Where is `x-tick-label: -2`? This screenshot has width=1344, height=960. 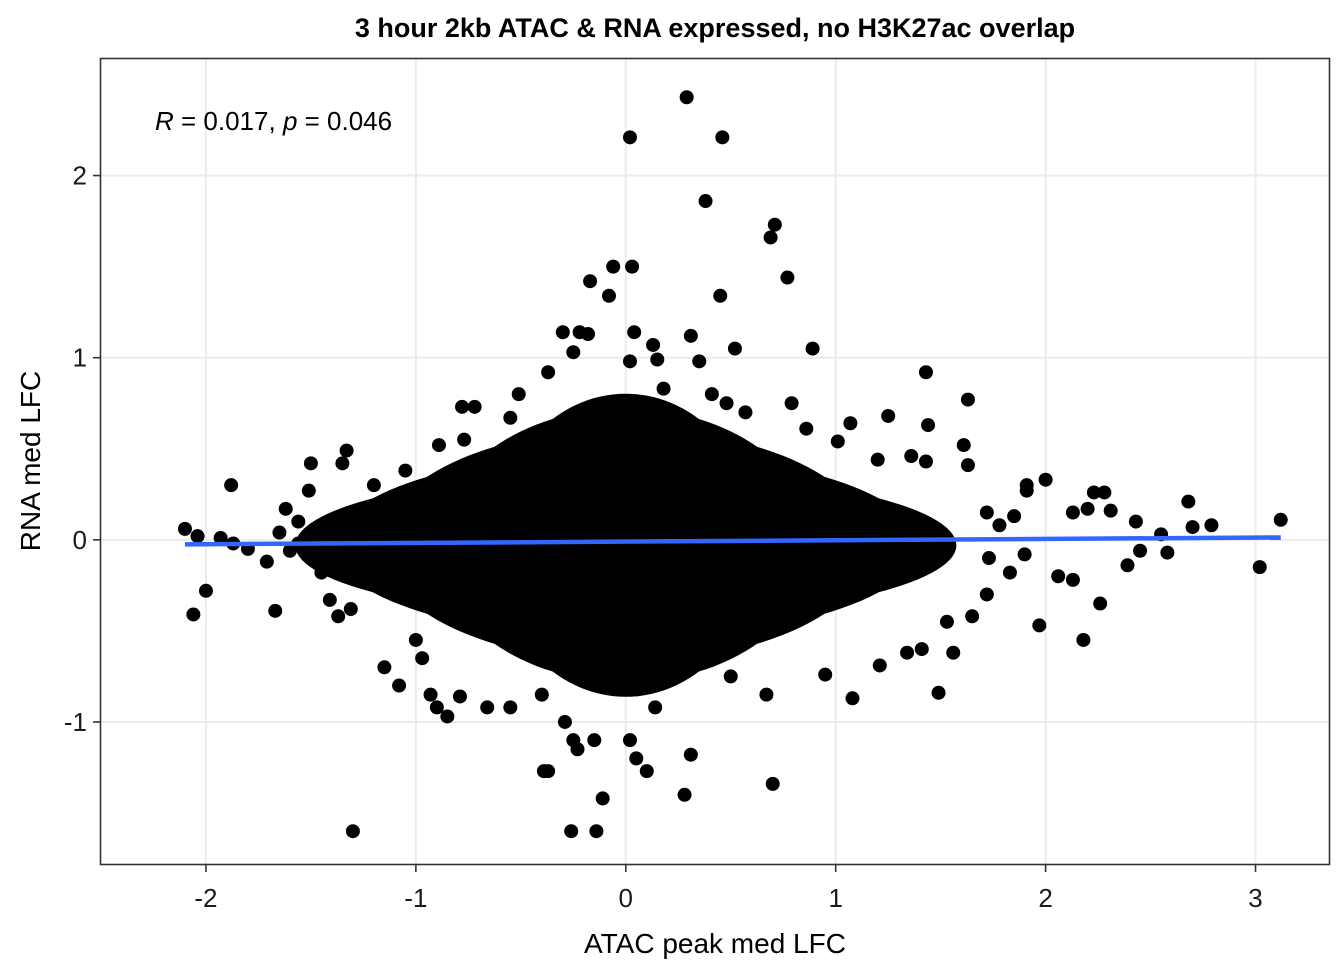
x-tick-label: -2 is located at coordinates (205, 898).